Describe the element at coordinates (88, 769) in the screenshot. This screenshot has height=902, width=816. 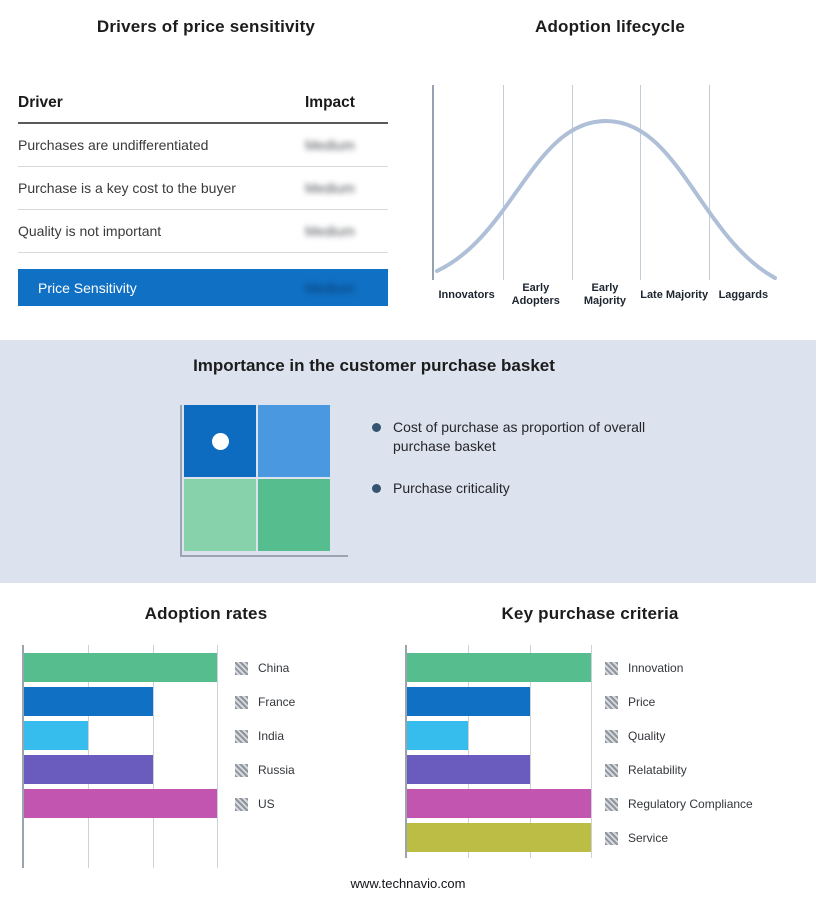
I see `bar-russia` at that location.